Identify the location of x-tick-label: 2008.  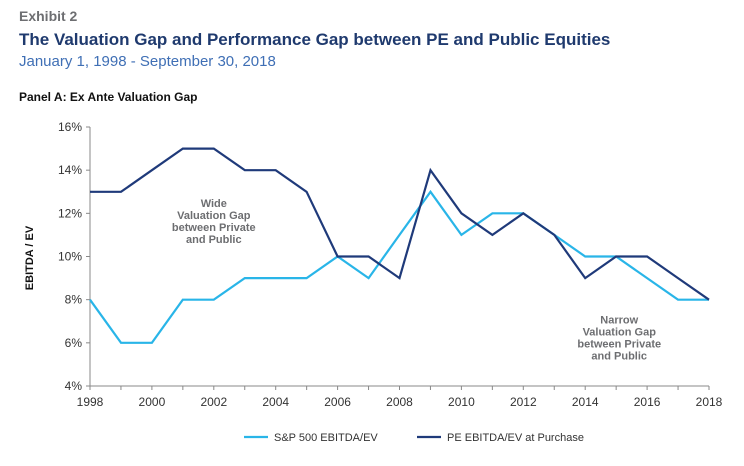
(399, 402).